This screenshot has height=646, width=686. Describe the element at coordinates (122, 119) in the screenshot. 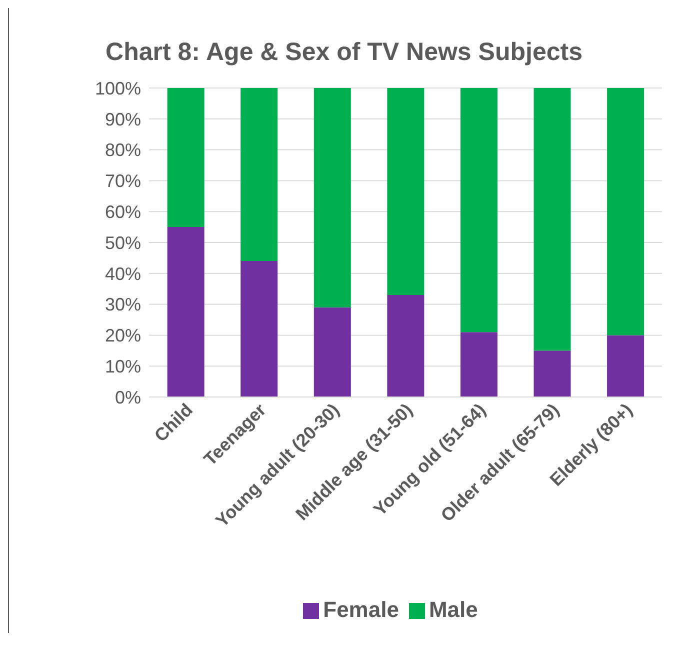

I see `y-tick-label: 90%` at that location.